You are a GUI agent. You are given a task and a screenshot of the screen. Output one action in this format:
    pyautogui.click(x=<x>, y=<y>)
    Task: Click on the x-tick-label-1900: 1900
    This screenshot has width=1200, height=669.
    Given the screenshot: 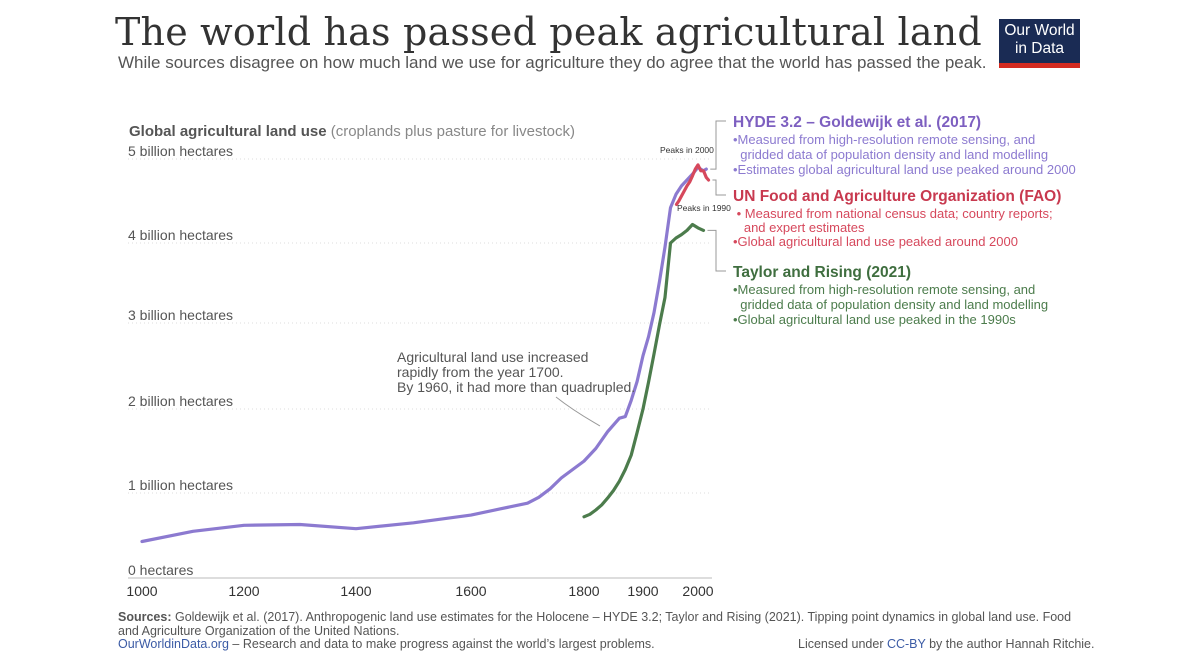 What is the action you would take?
    pyautogui.click(x=642, y=591)
    